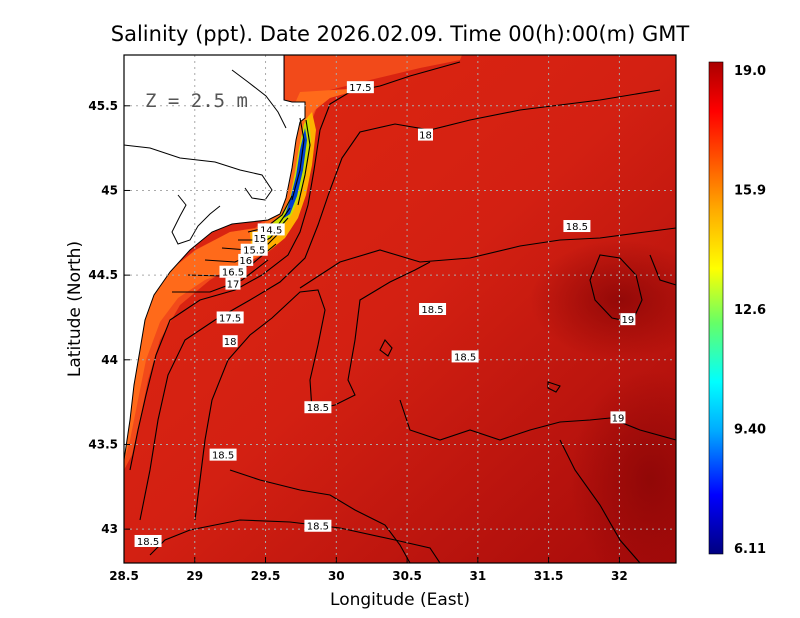 Image resolution: width=800 pixels, height=618 pixels. What do you see at coordinates (750, 191) in the screenshot?
I see `colorbar-tick-label: 15.9` at bounding box center [750, 191].